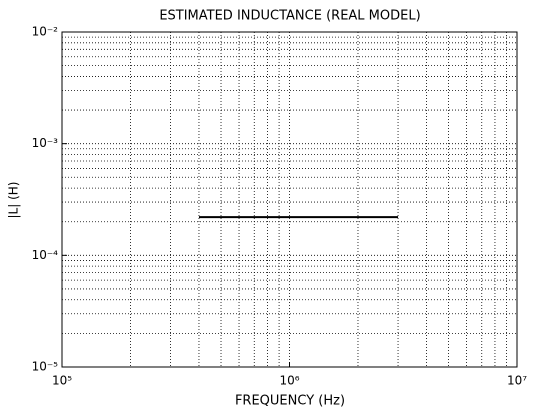  Describe the element at coordinates (45, 143) in the screenshot. I see `y-tick-label: 10⁻³` at that location.